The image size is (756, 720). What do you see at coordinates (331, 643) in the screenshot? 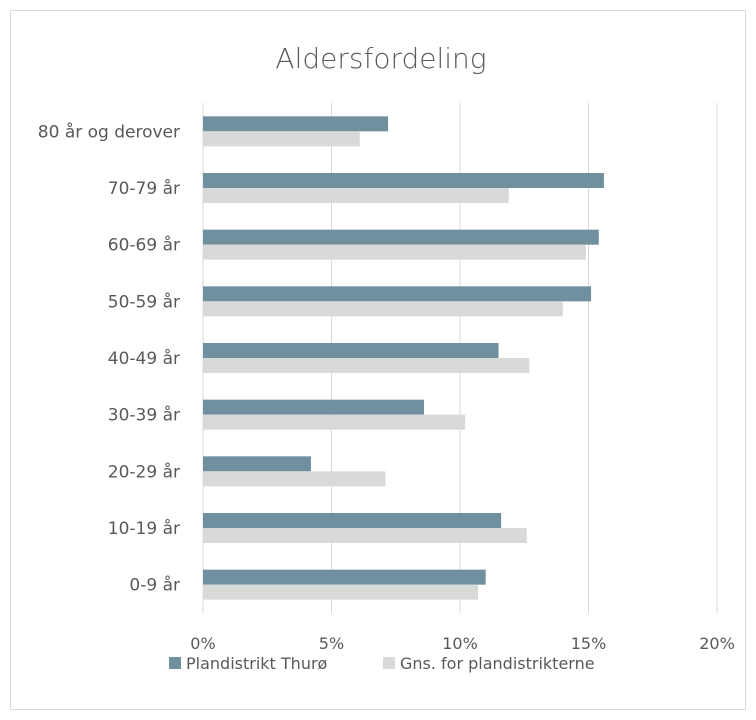
I see `x-tick-label: 5%` at bounding box center [331, 643].